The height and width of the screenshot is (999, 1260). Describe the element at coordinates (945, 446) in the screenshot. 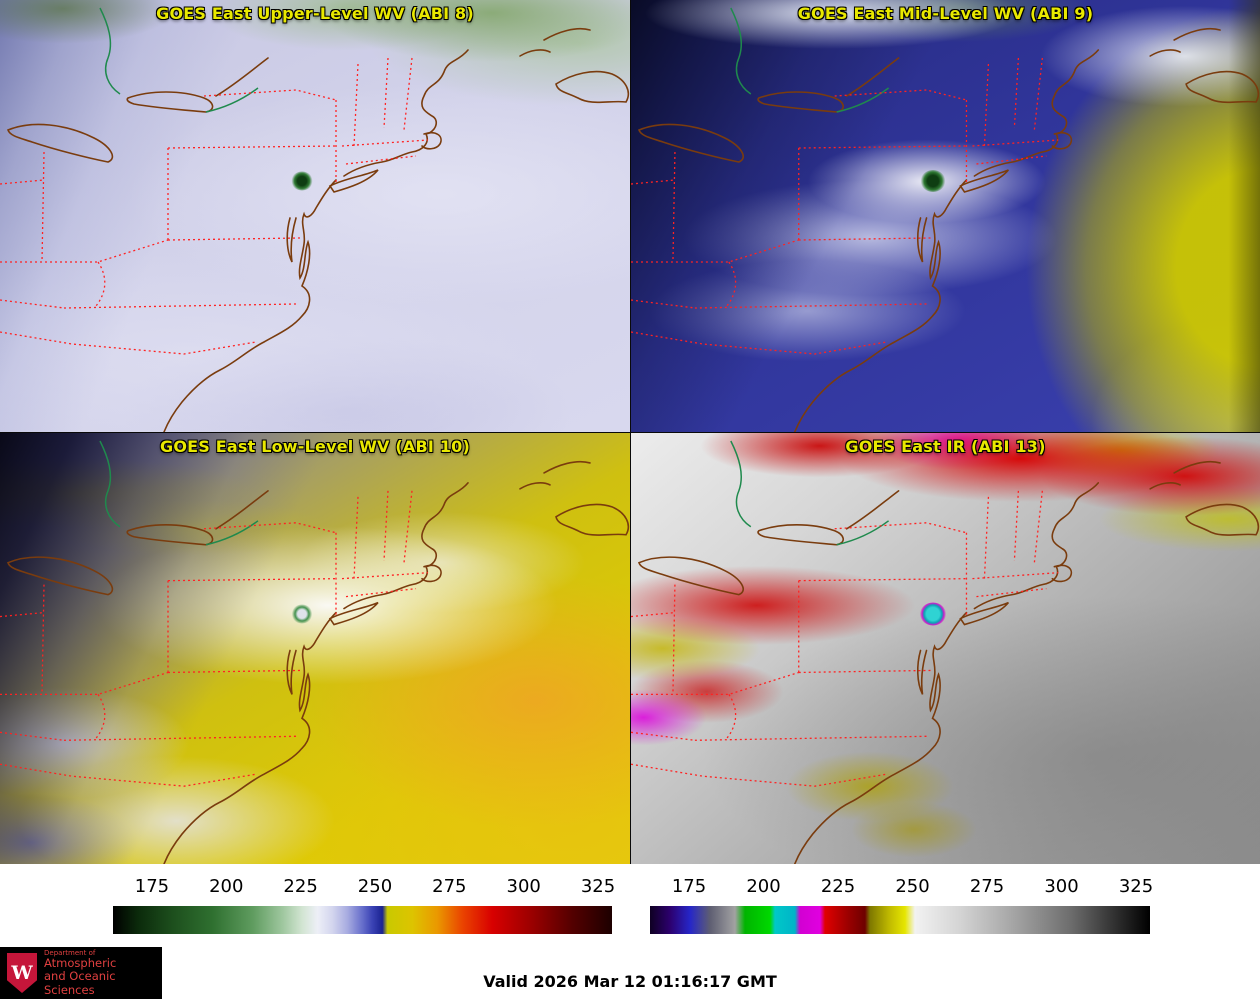

I see `panel-title: GOES East IR (ABI 13)` at that location.